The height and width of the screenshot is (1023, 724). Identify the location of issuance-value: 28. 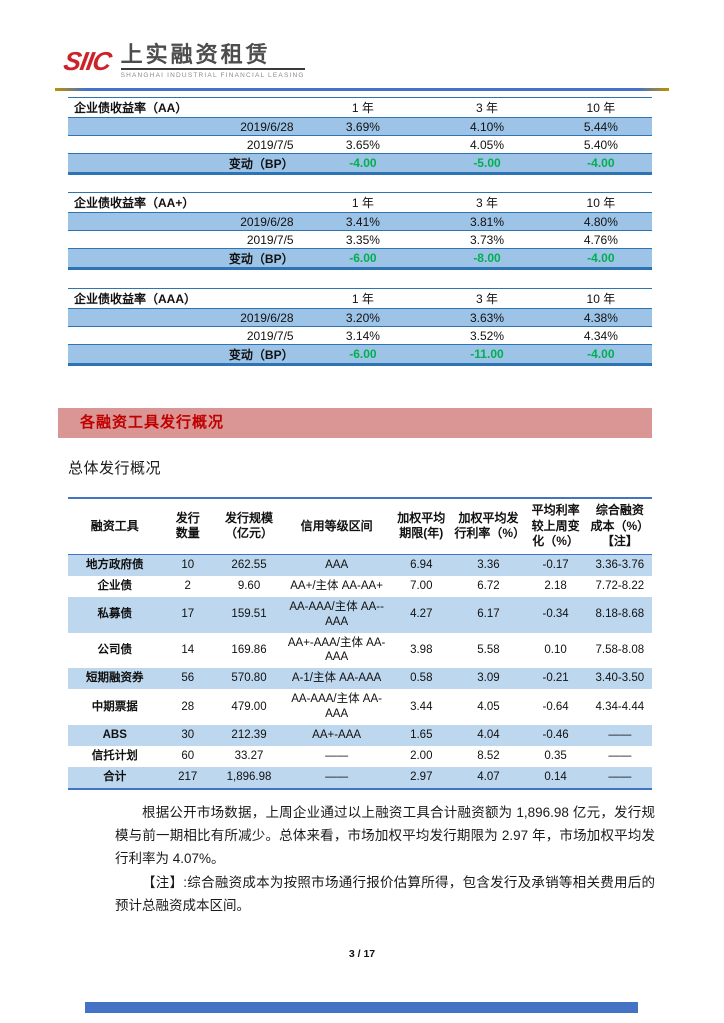
(188, 706).